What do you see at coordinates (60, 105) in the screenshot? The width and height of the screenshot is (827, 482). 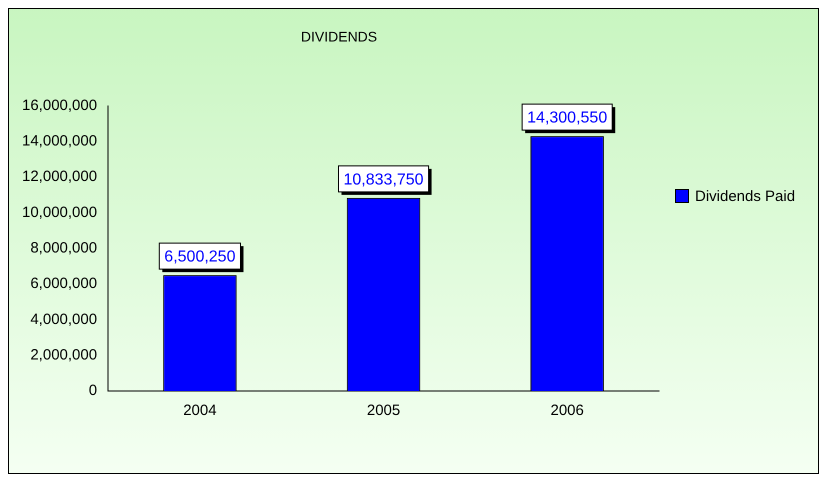 I see `y-tick-label: 16,000,000` at bounding box center [60, 105].